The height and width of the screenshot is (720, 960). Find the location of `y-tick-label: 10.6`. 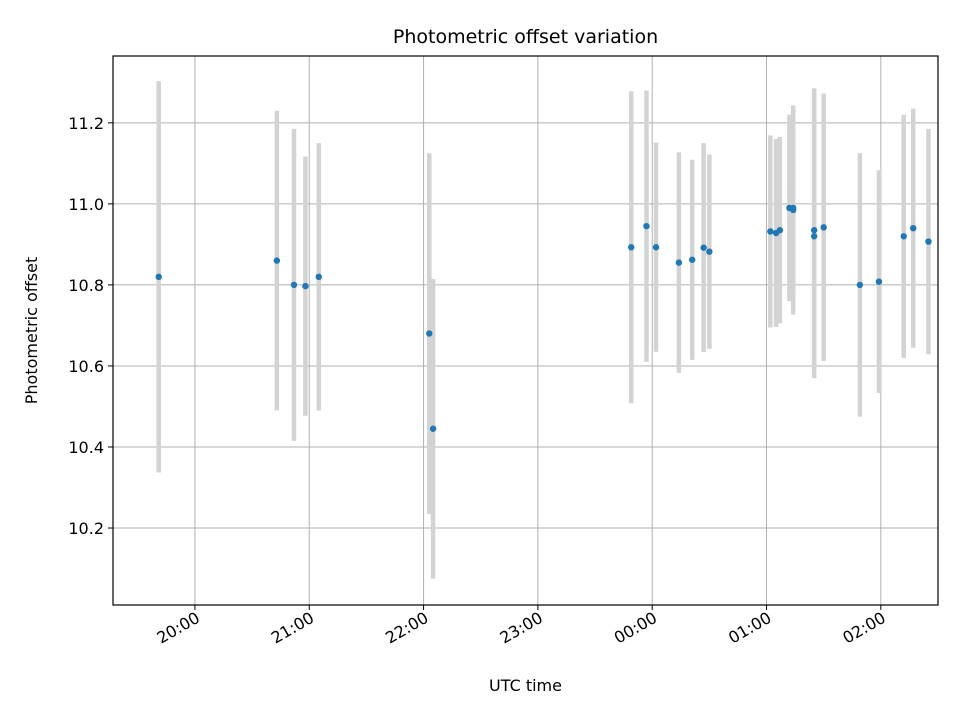

y-tick-label: 10.6 is located at coordinates (86, 366).